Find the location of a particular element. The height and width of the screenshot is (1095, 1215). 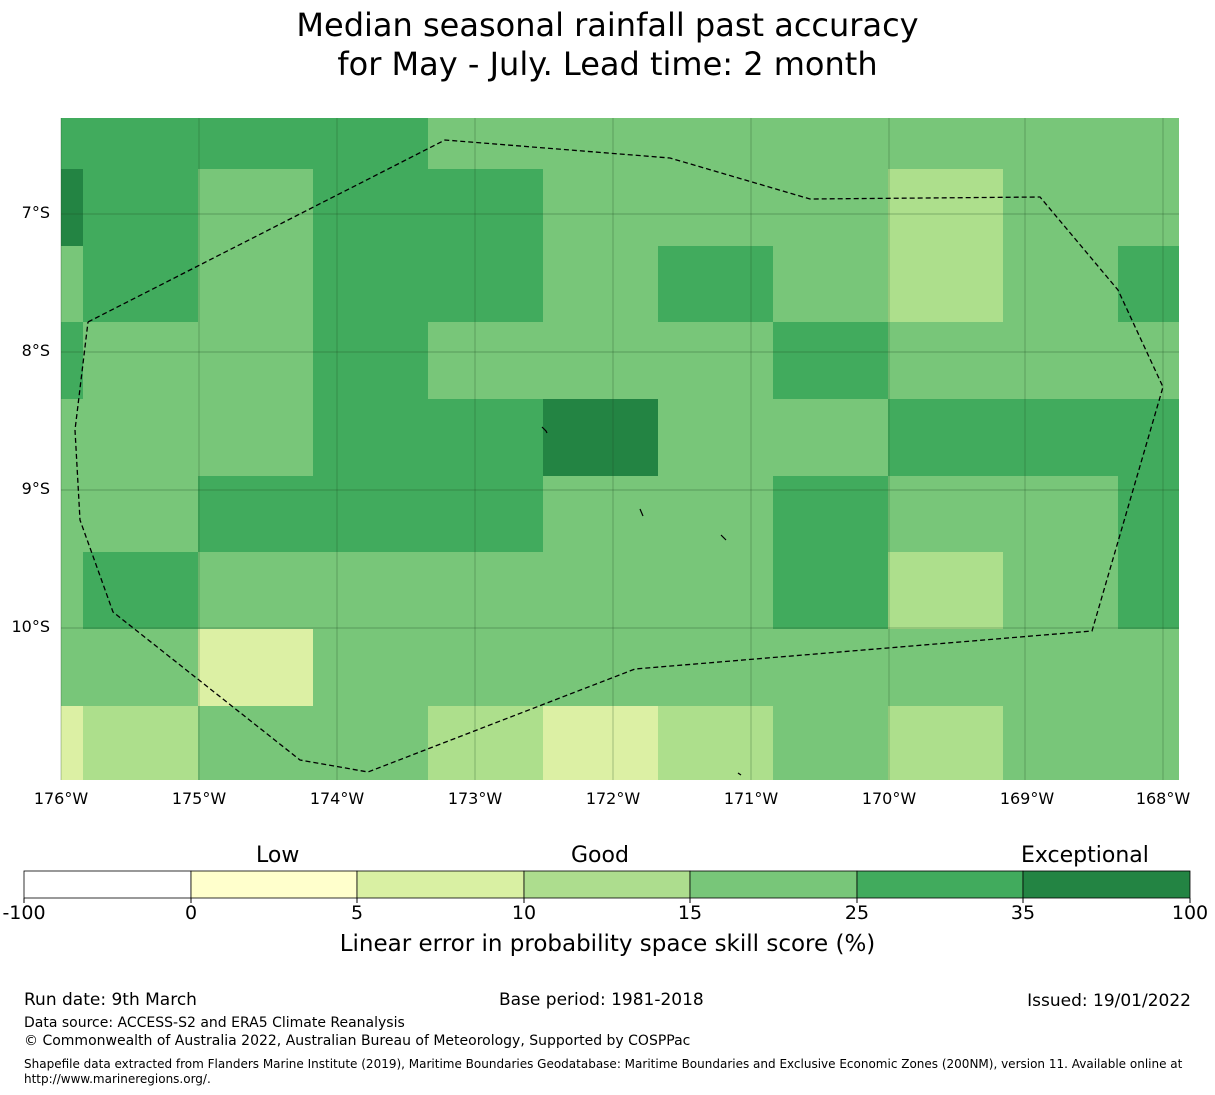

lon-label: 176°W is located at coordinates (61, 798).